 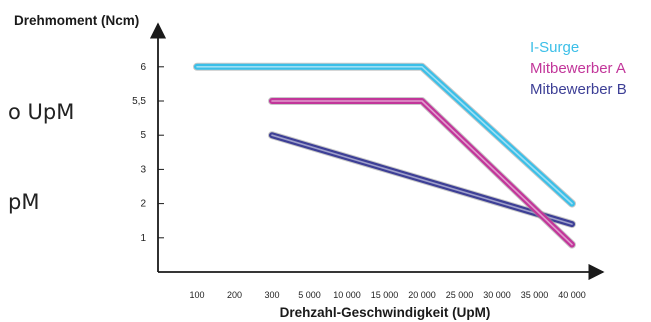 What do you see at coordinates (143, 67) in the screenshot?
I see `y-tick-label: 6` at bounding box center [143, 67].